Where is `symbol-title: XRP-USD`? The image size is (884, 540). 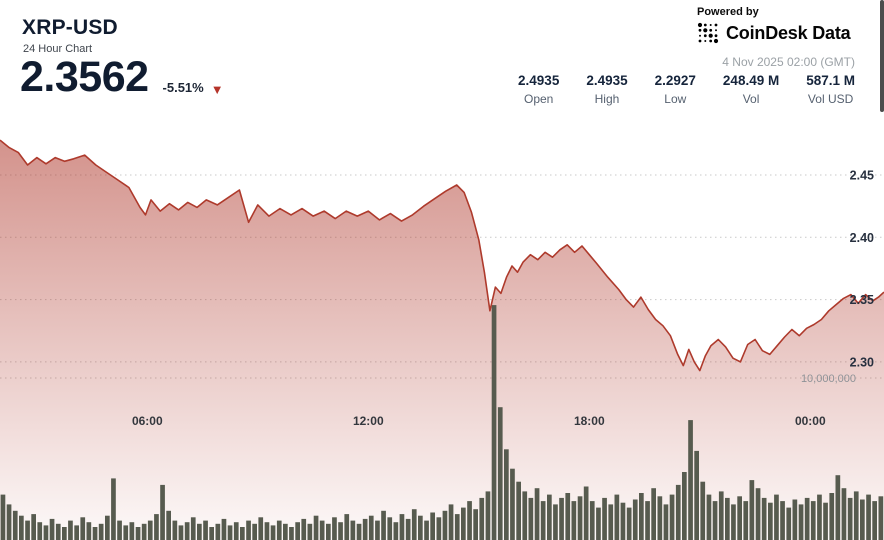 symbol-title: XRP-USD is located at coordinates (70, 27).